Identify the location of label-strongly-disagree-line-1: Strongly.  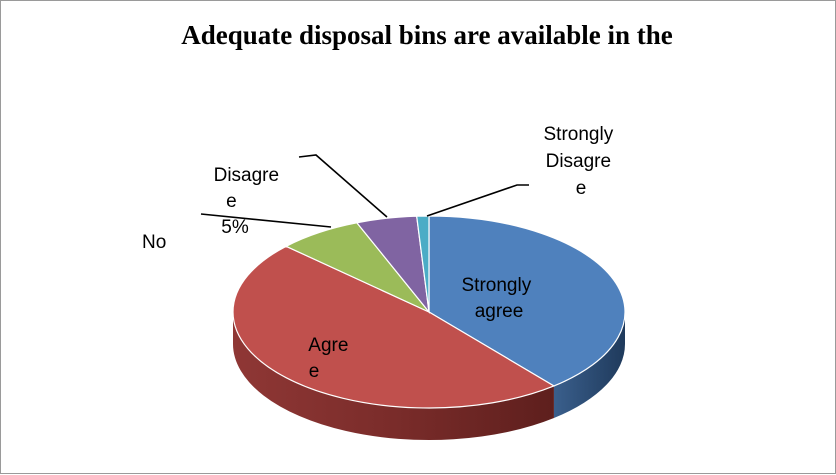
(579, 134).